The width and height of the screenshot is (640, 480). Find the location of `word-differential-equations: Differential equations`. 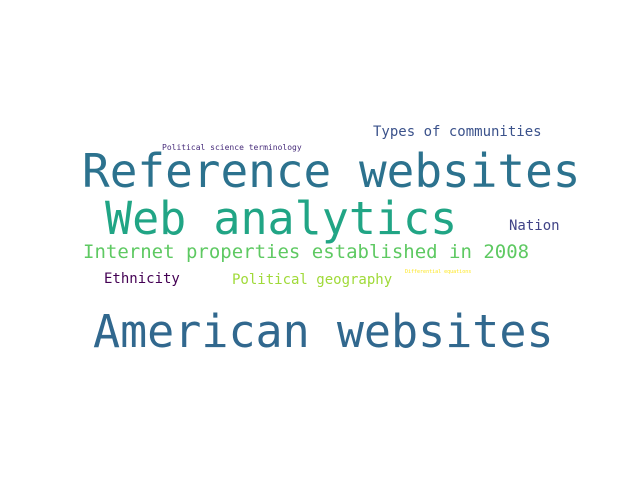

word-differential-equations: Differential equations is located at coordinates (438, 272).